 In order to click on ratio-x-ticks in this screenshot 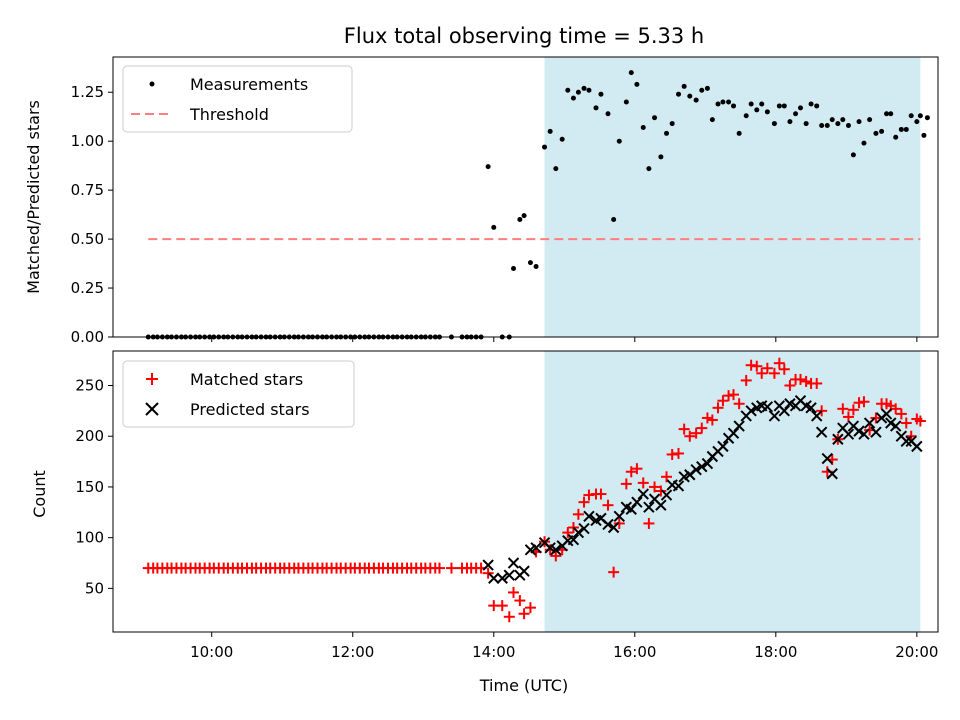, I will do `click(564, 339)`.